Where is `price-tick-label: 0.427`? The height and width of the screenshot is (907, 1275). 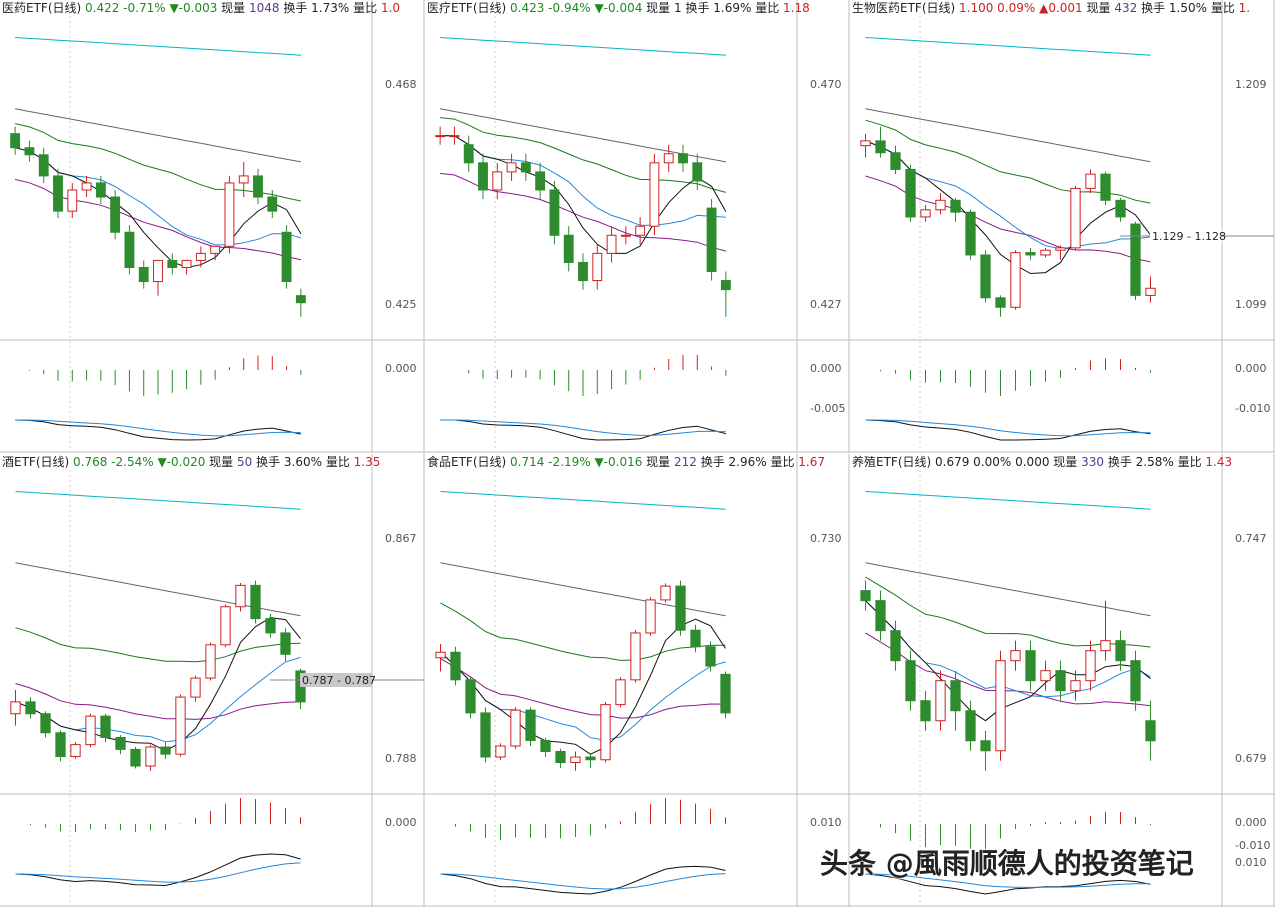 price-tick-label: 0.427 is located at coordinates (826, 304).